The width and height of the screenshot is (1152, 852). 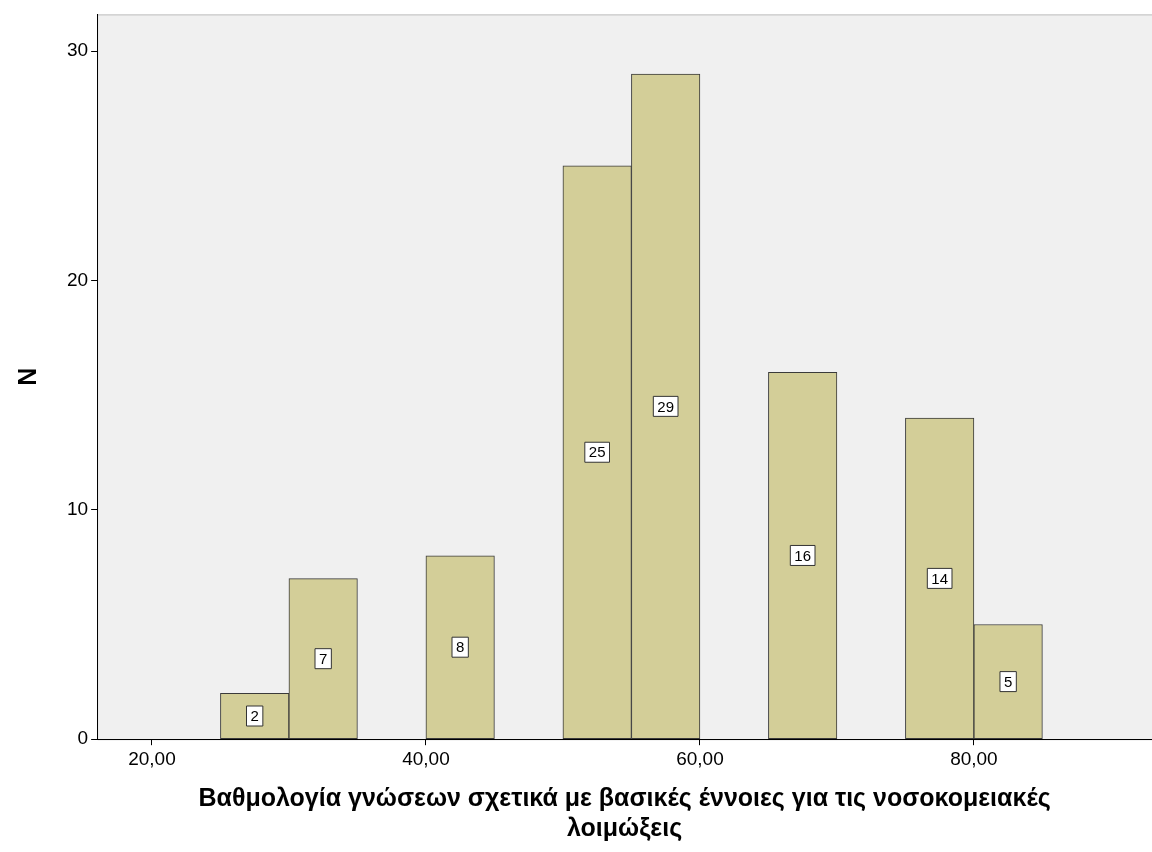 I want to click on data-label: 29, so click(x=666, y=406).